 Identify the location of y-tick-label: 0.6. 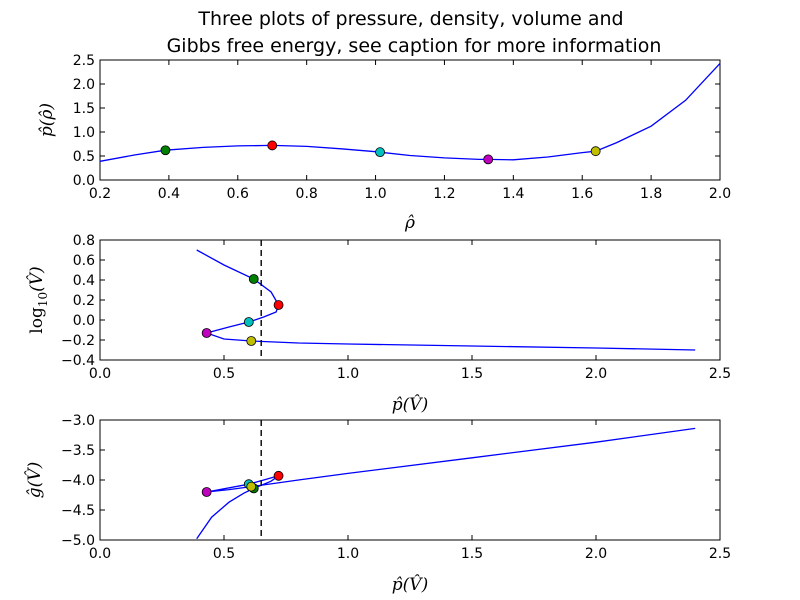
(84, 261).